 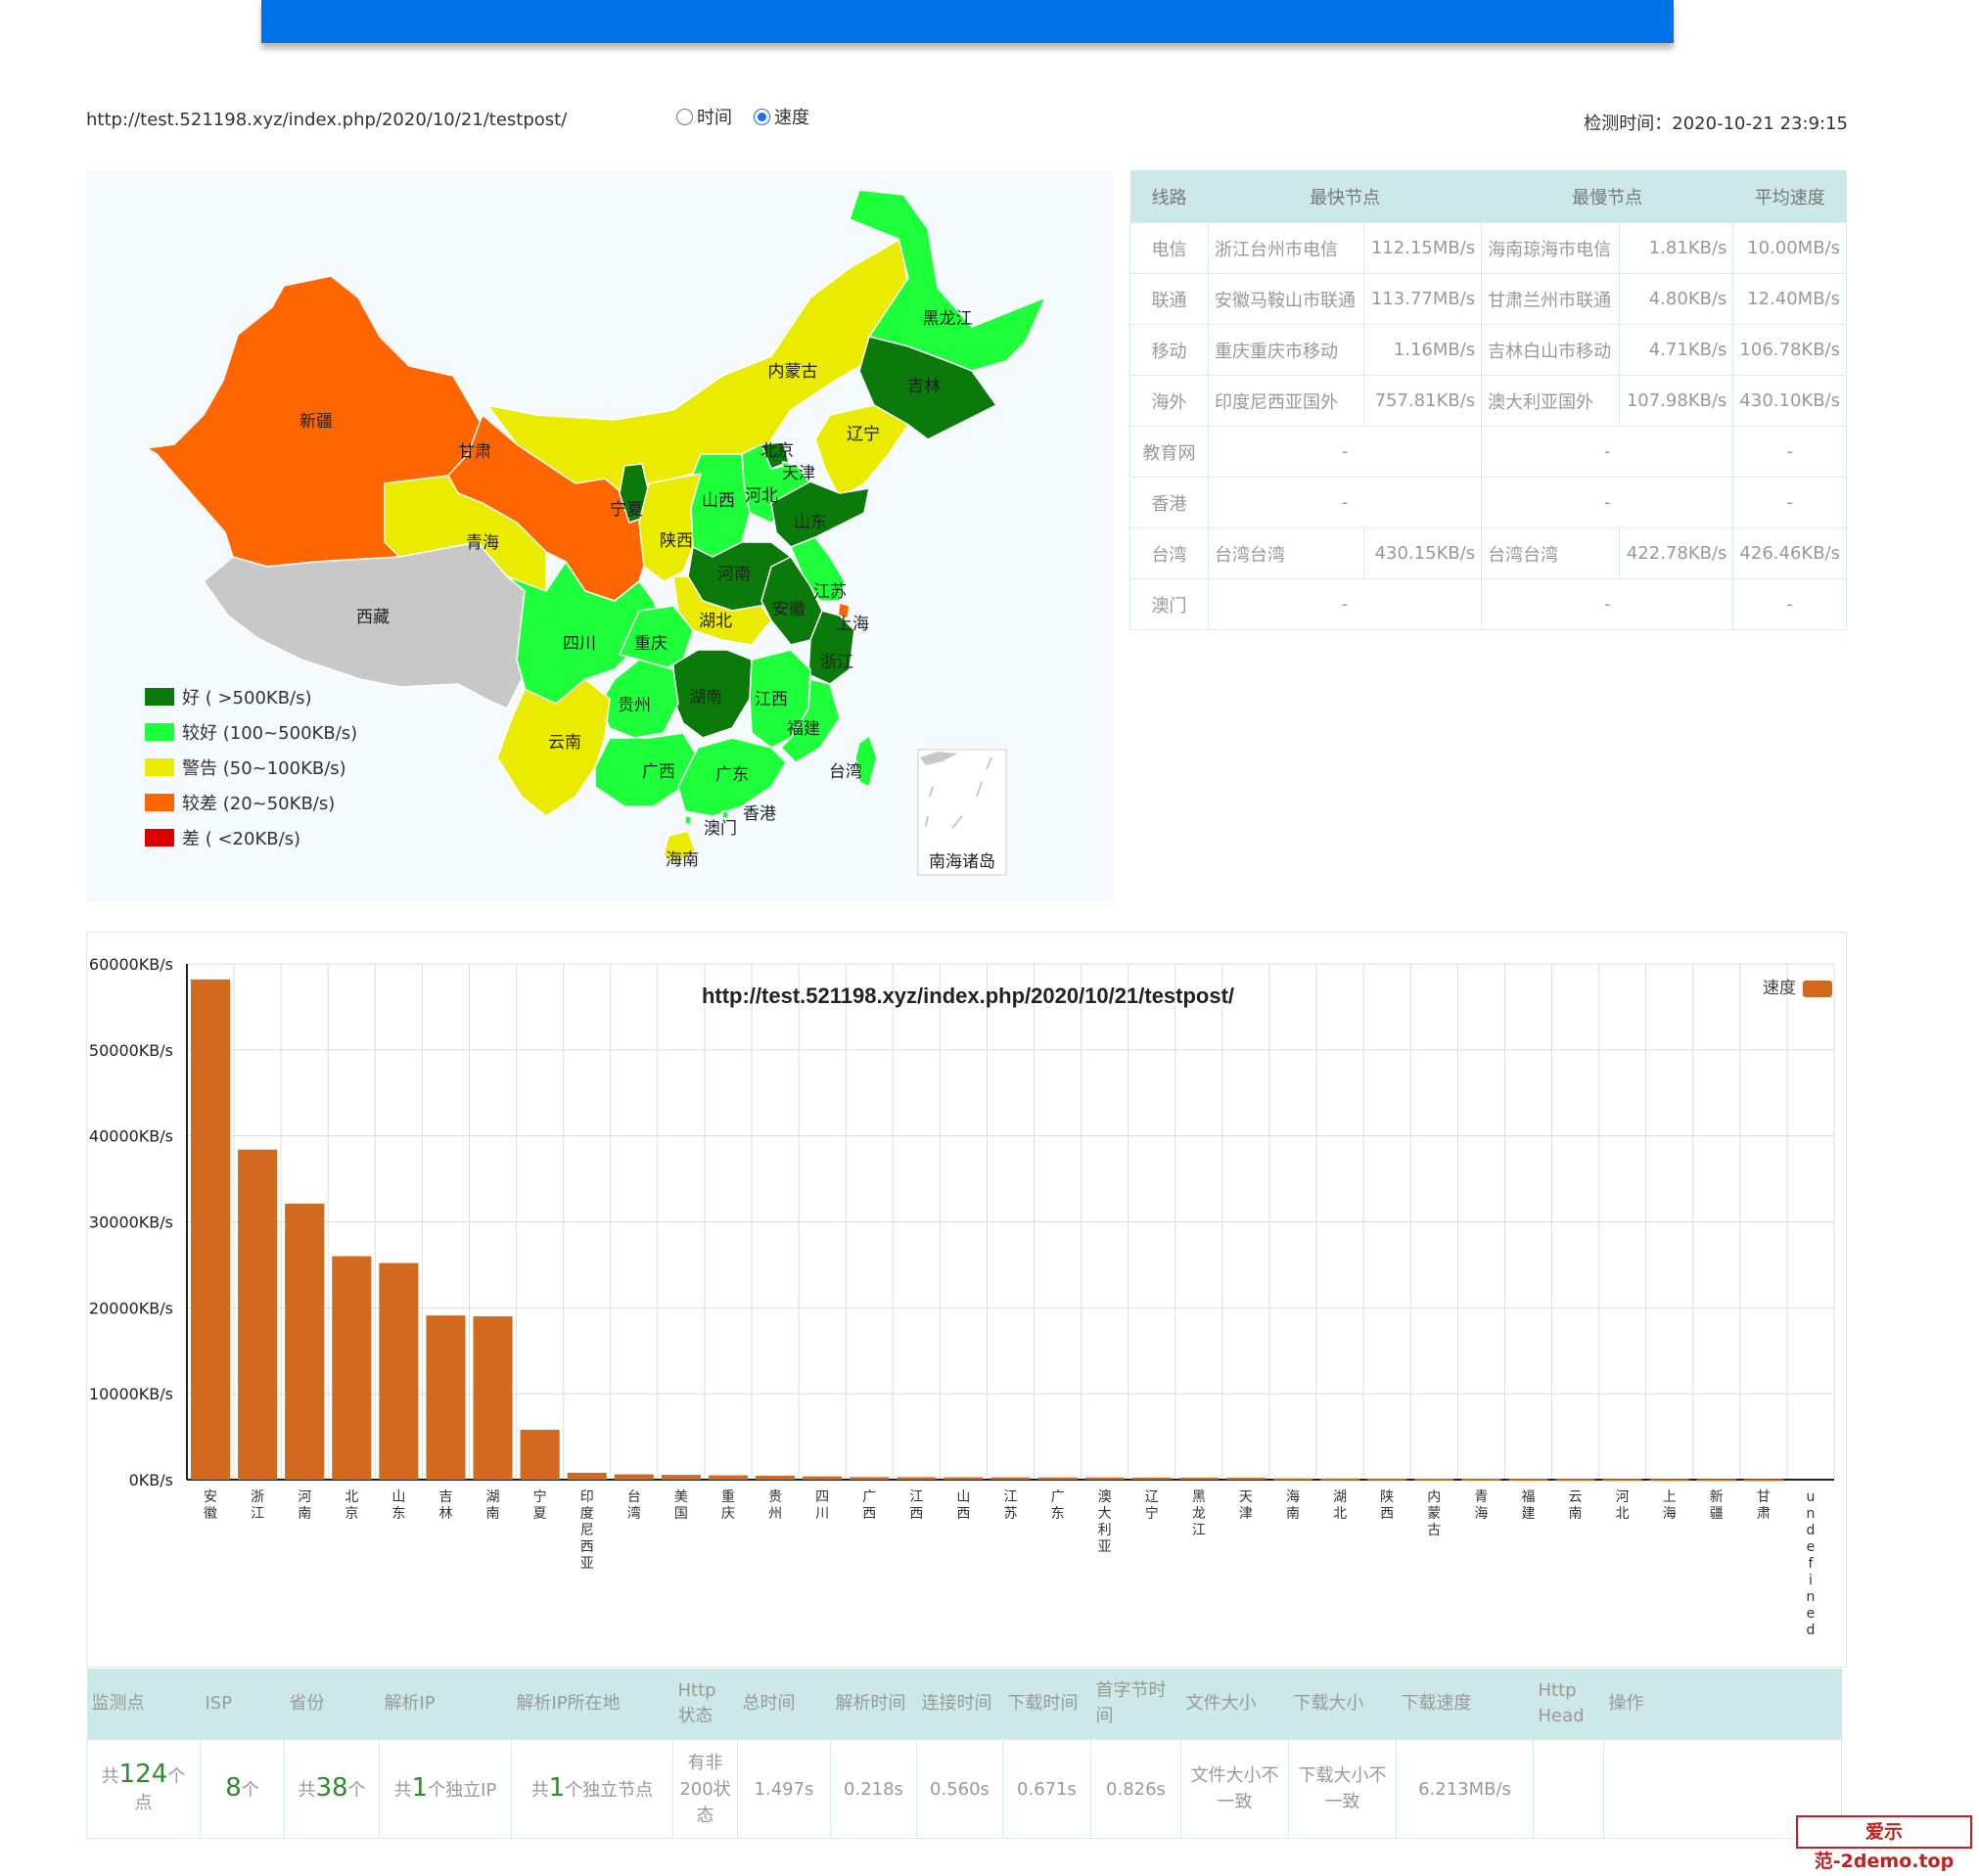 What do you see at coordinates (251, 837) in the screenshot?
I see `legend-item-bad: 差 ( <20KB/s)` at bounding box center [251, 837].